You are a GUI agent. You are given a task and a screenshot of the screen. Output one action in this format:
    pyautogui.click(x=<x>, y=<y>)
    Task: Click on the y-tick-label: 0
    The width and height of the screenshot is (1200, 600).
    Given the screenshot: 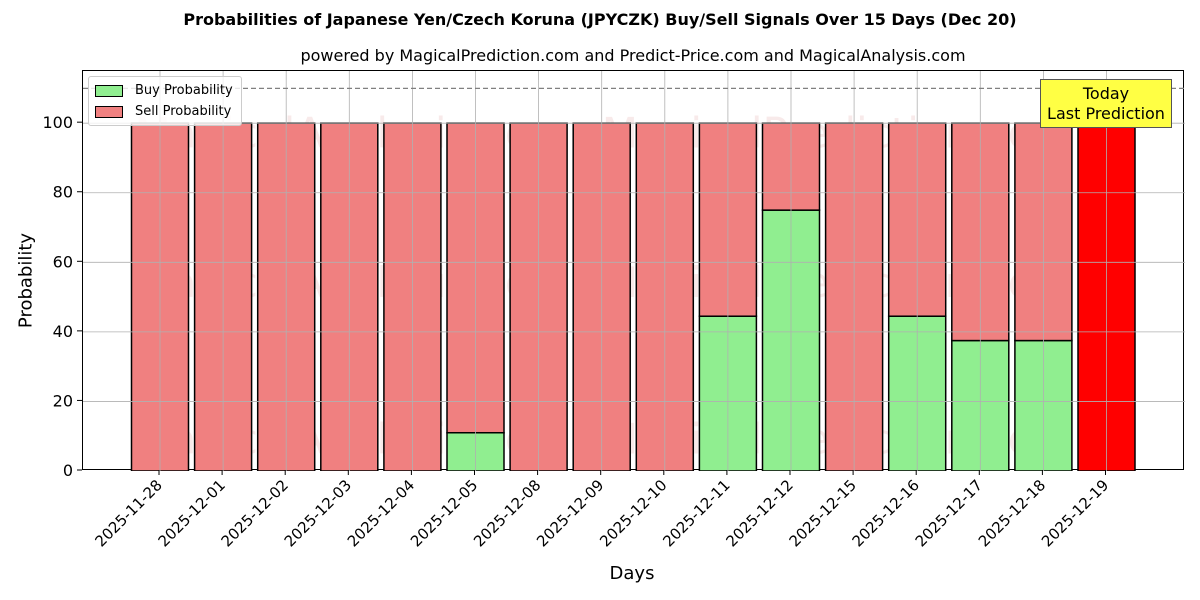 What is the action you would take?
    pyautogui.click(x=68, y=470)
    